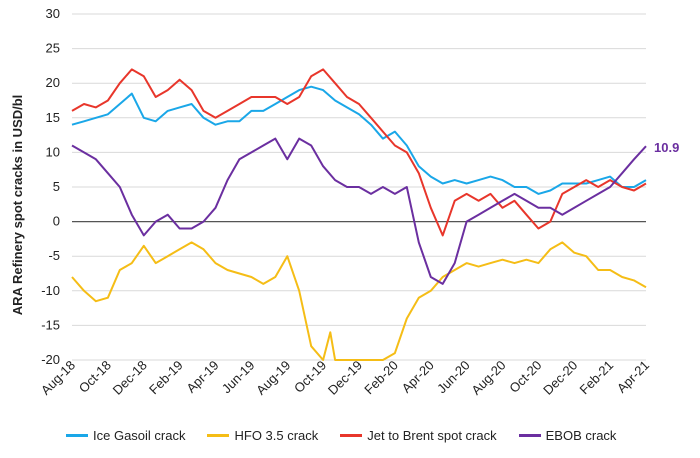  I want to click on x-tick-label: Apr-21, so click(633, 377).